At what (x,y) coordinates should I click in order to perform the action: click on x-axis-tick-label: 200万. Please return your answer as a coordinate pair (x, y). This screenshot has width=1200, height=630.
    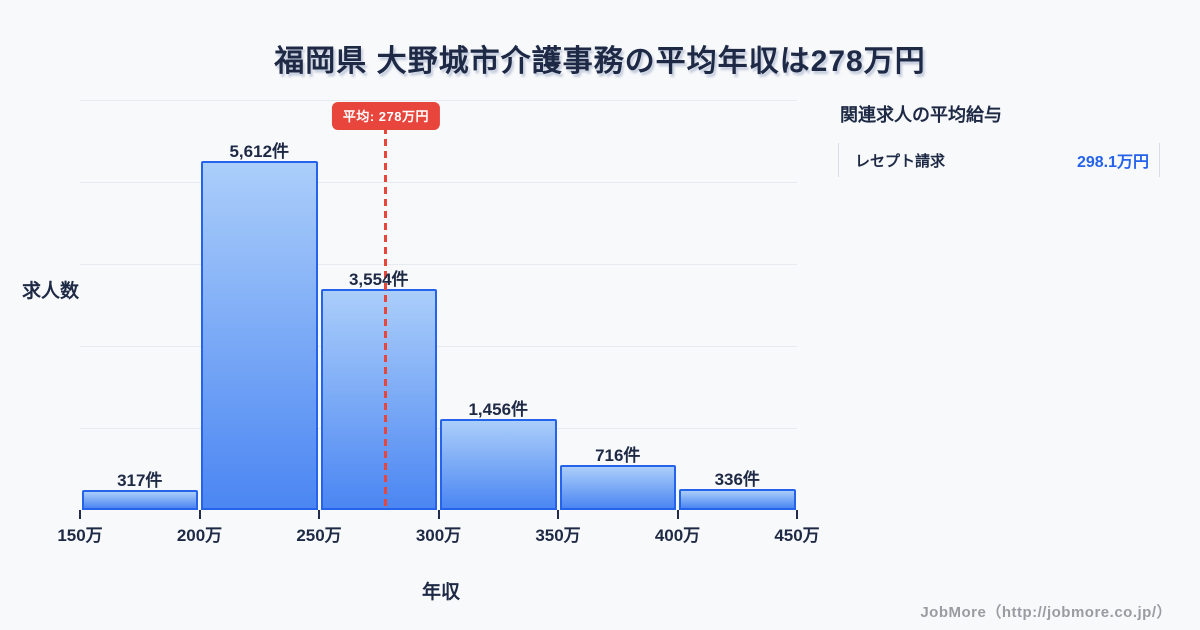
    Looking at the image, I should click on (199, 535).